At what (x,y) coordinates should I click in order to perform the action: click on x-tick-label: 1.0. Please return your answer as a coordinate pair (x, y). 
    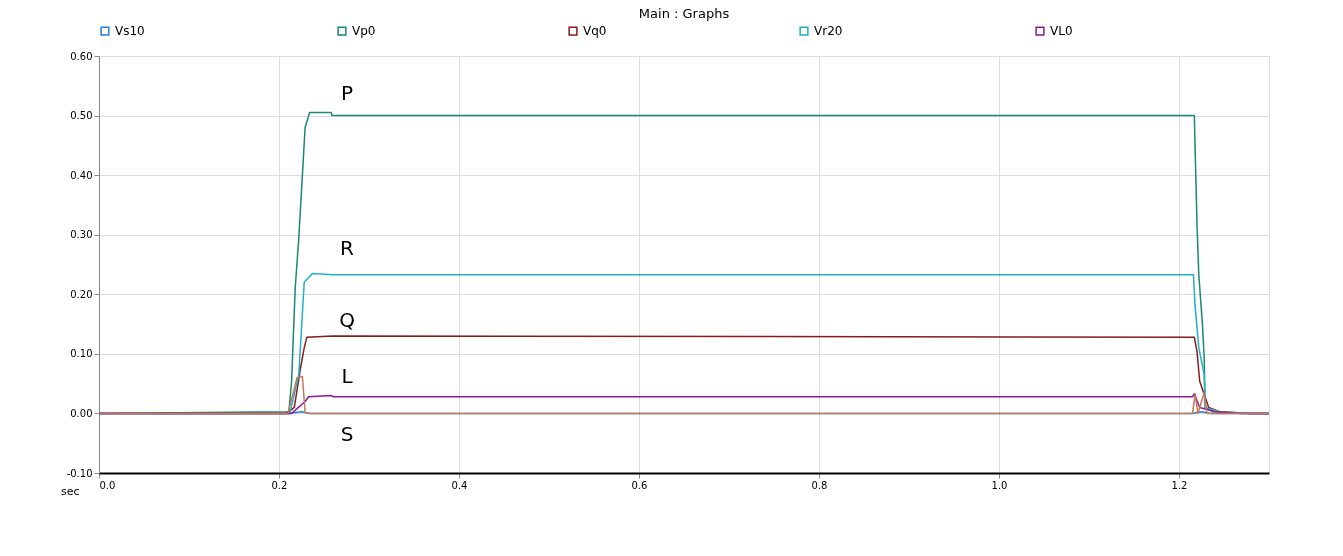
    Looking at the image, I should click on (999, 485).